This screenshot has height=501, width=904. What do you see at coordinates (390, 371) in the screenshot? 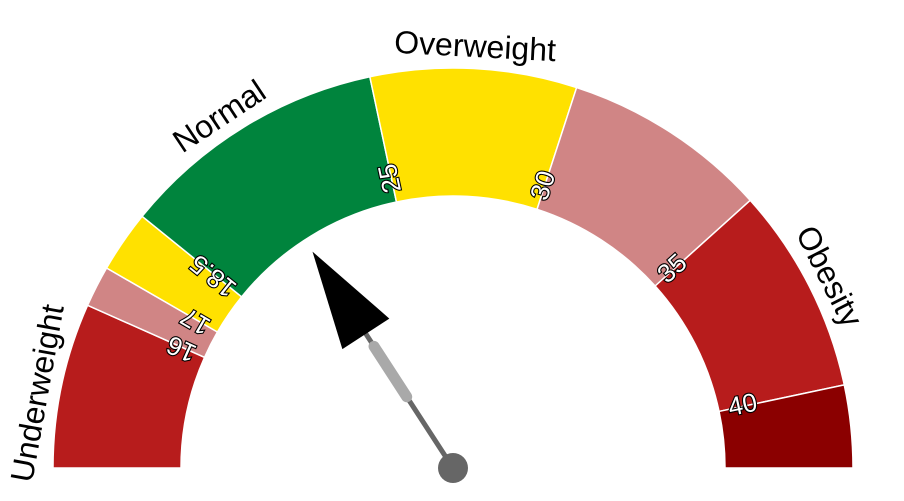
I see `needle-handle` at bounding box center [390, 371].